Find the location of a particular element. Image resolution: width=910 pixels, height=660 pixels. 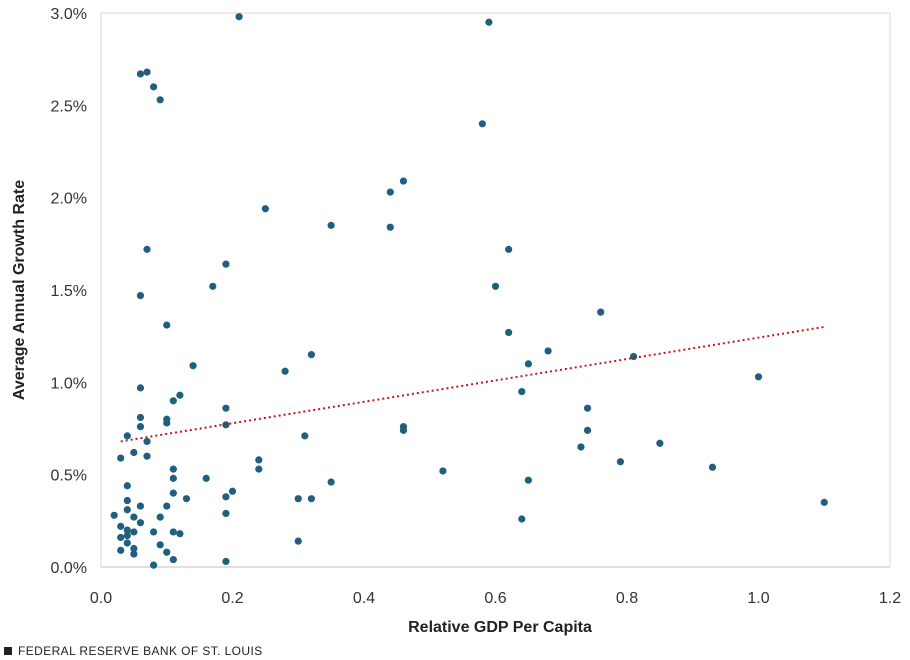

source-footer: FEDERAL RESERVE BANK OF ST. LOUIS is located at coordinates (133, 651).